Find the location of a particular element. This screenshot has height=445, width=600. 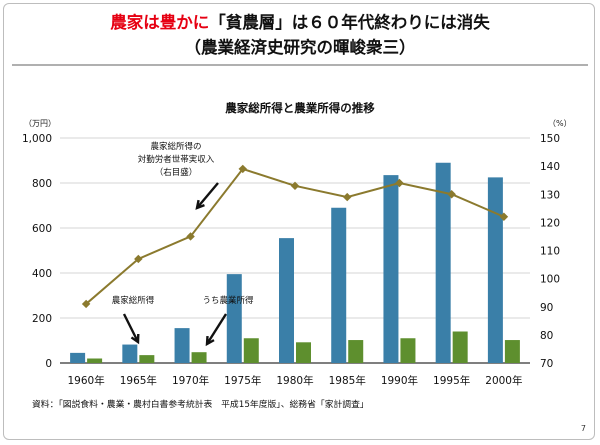

x-tick-label: 2000年 is located at coordinates (503, 380).